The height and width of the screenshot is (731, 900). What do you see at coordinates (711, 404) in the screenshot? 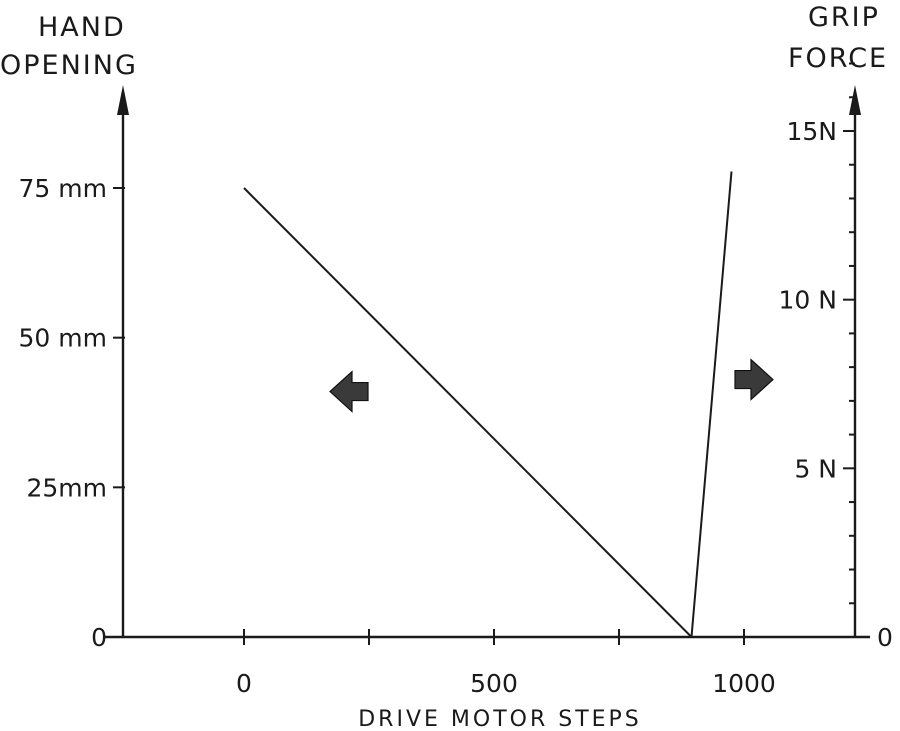
I see `grip-force-line` at bounding box center [711, 404].